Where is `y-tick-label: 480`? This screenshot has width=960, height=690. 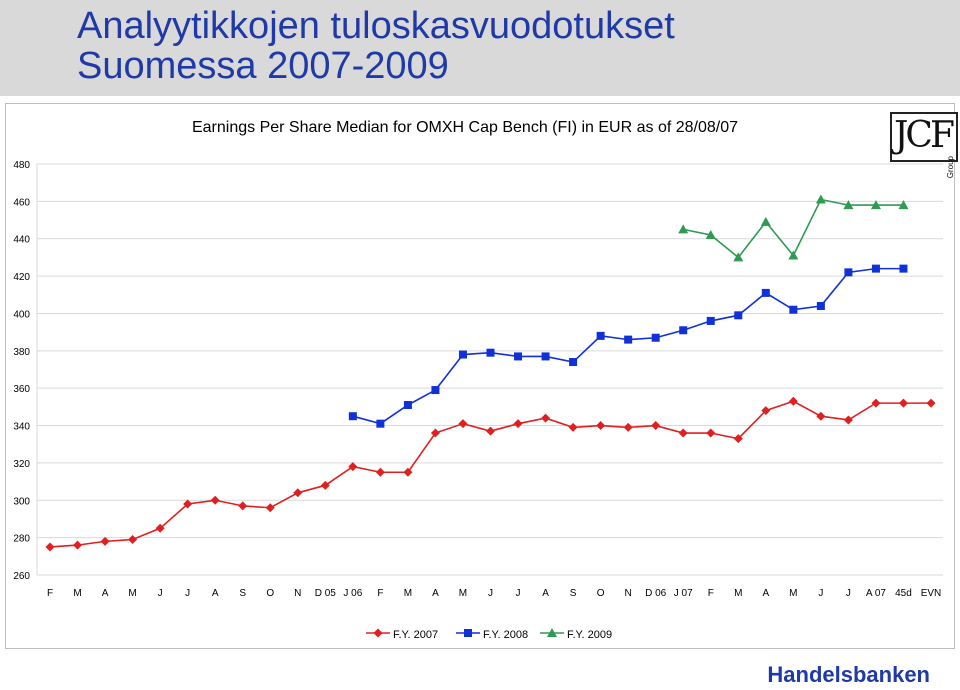 y-tick-label: 480 is located at coordinates (21, 165).